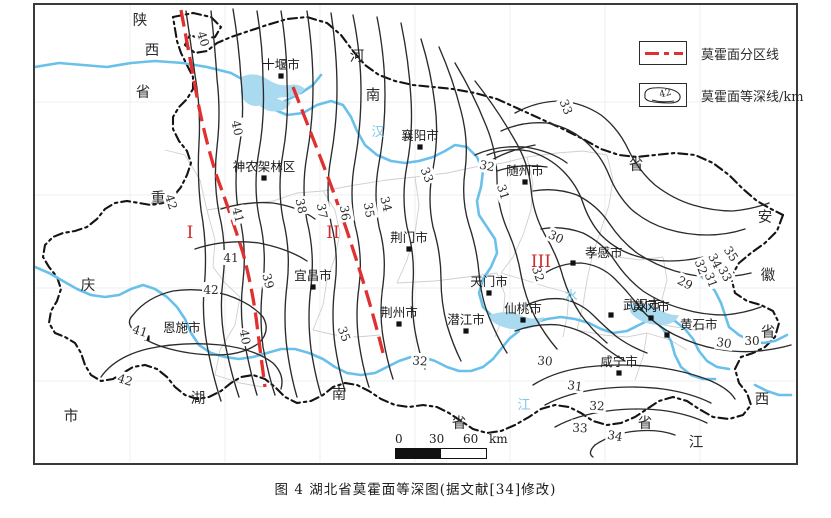  I want to click on contour-loop-icon: 42, so click(662, 95).